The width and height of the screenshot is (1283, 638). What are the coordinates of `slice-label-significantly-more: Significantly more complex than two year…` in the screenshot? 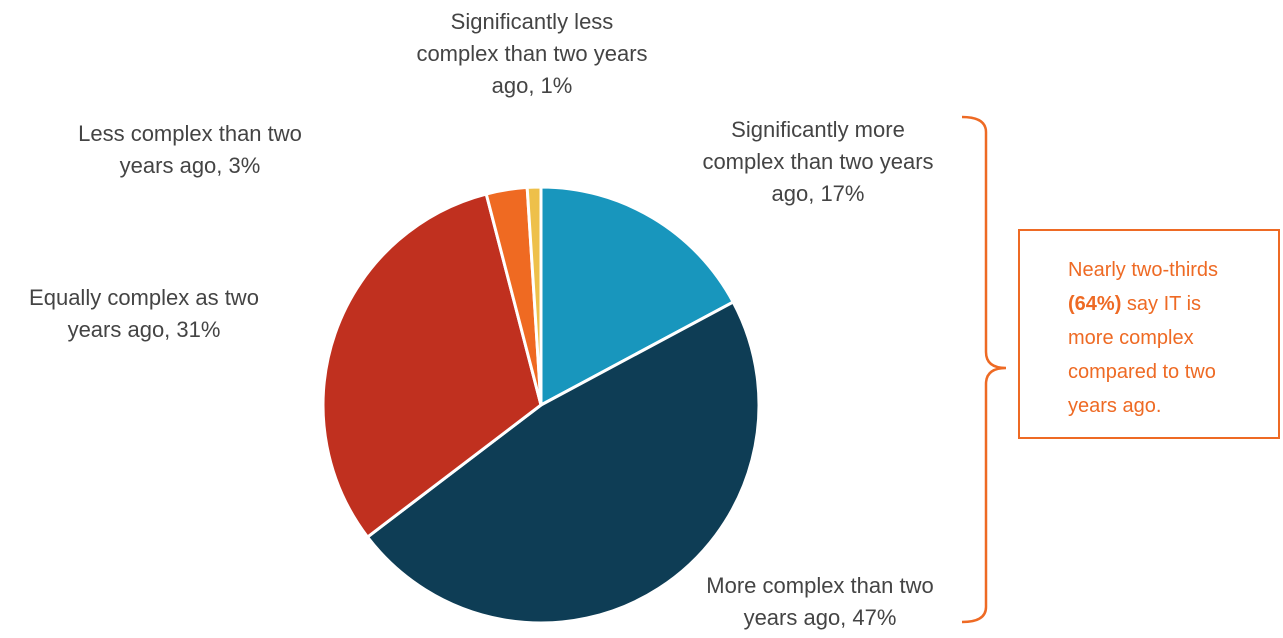 It's located at (818, 161).